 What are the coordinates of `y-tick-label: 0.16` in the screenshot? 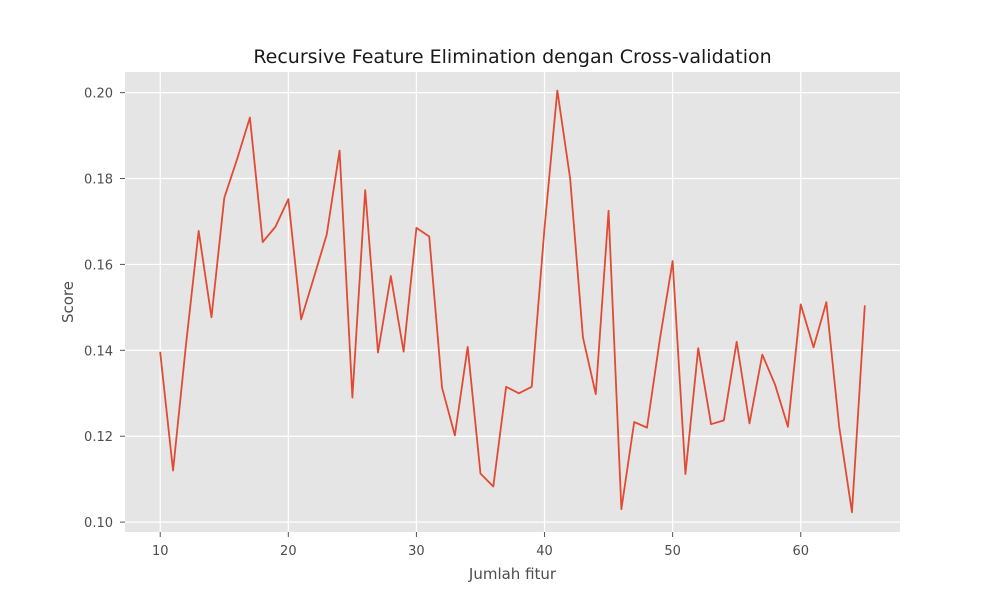 It's located at (98, 265).